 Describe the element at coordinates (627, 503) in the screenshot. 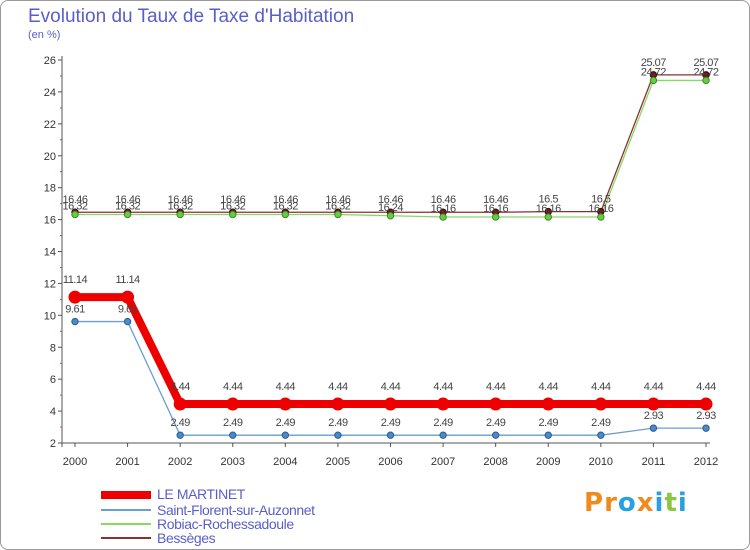

I see `logo-letter: o` at that location.